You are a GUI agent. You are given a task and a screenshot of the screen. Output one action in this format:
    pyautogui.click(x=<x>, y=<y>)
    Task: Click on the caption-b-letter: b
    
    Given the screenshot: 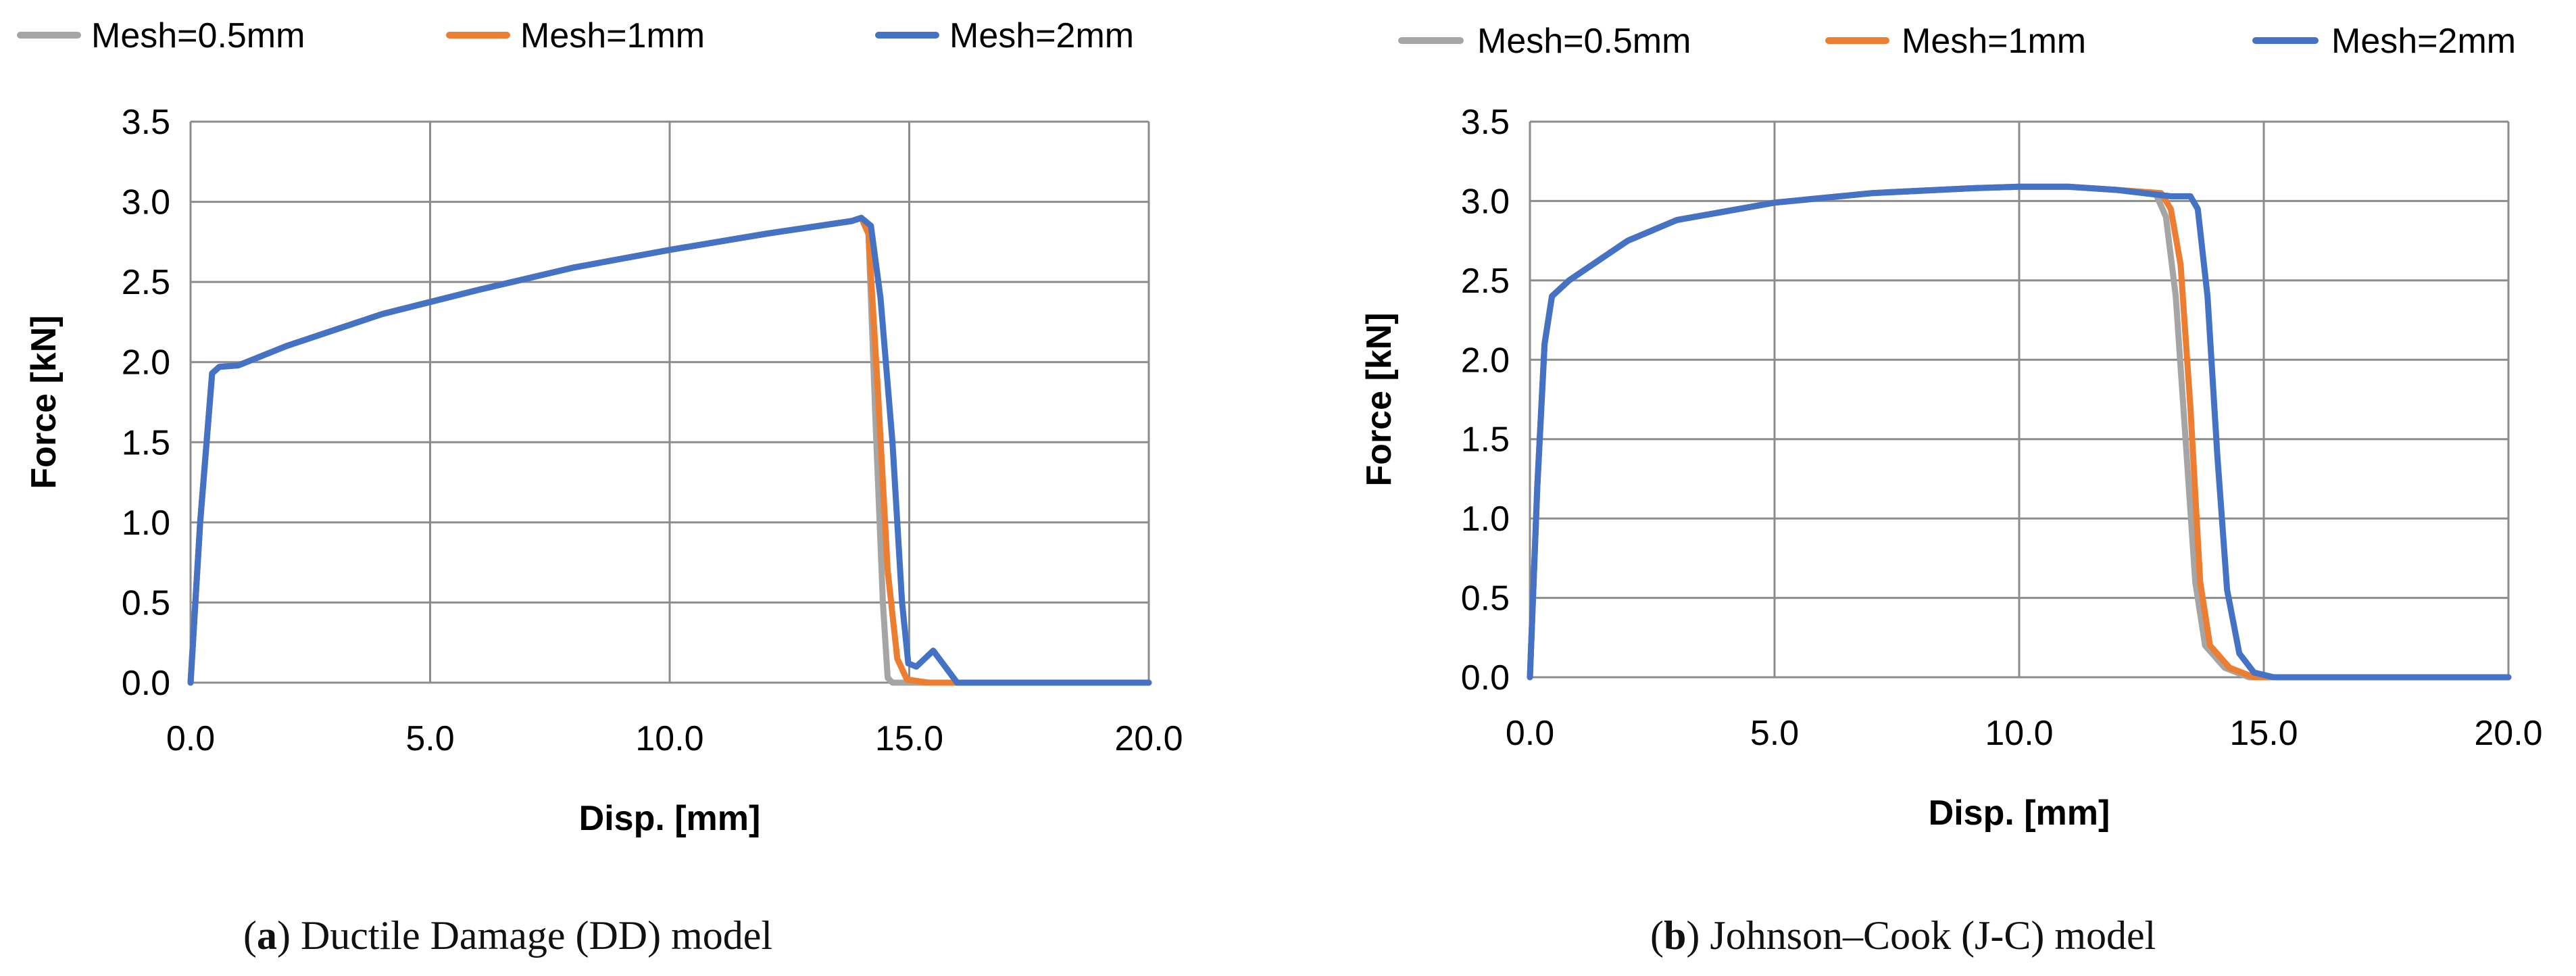 What is the action you would take?
    pyautogui.click(x=1675, y=935)
    